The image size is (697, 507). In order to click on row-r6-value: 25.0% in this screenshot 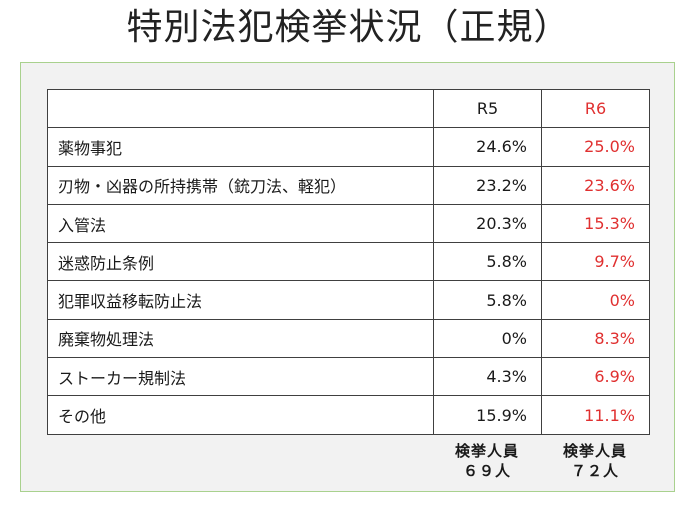, I will do `click(595, 147)`.